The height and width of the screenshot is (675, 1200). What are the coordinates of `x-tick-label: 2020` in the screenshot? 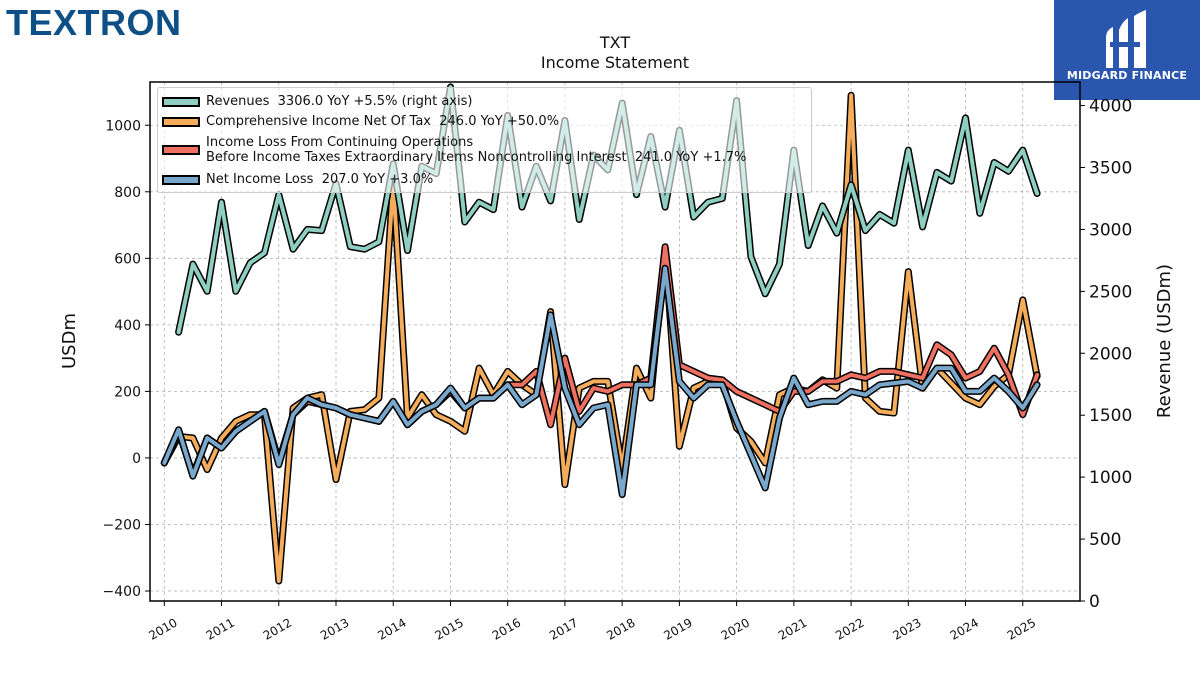 It's located at (735, 628).